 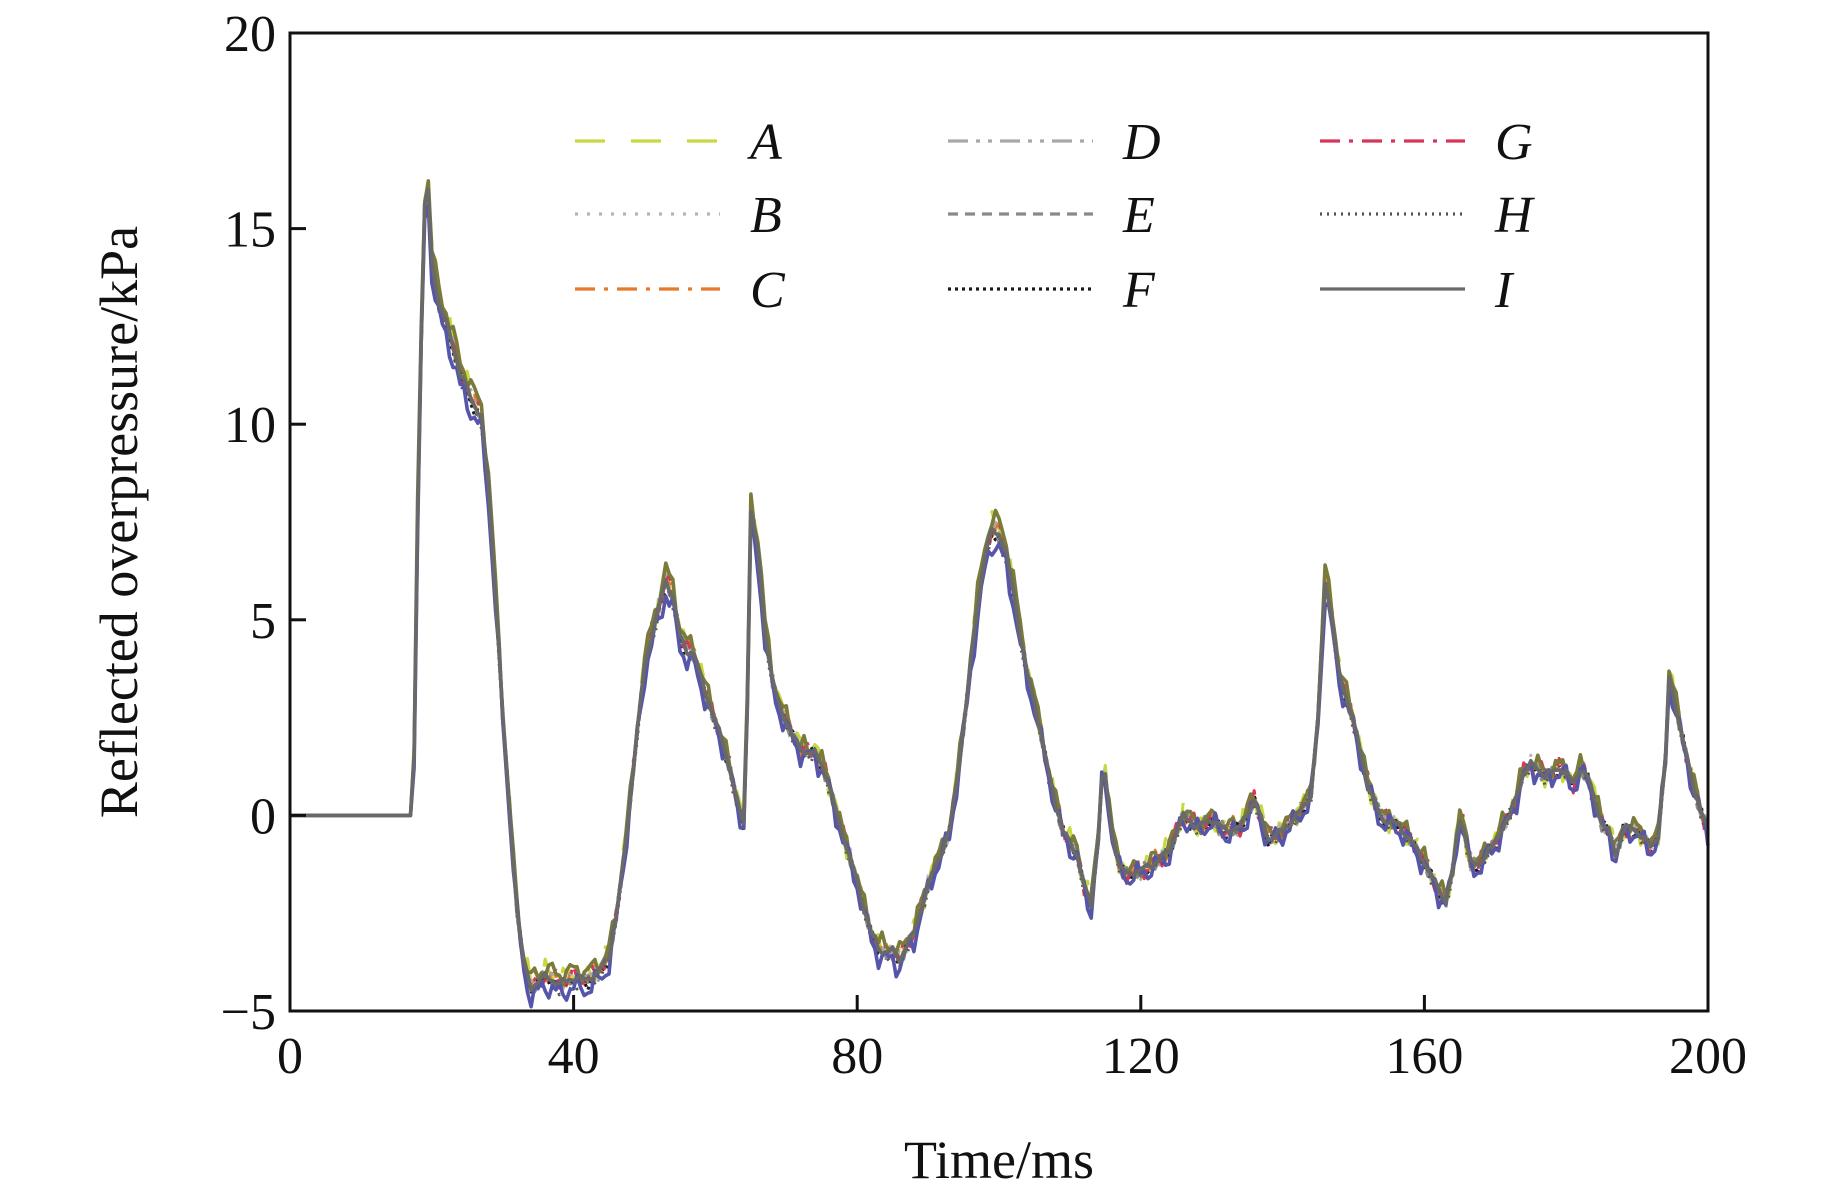 I want to click on legend-label-f: F, so click(x=1139, y=290).